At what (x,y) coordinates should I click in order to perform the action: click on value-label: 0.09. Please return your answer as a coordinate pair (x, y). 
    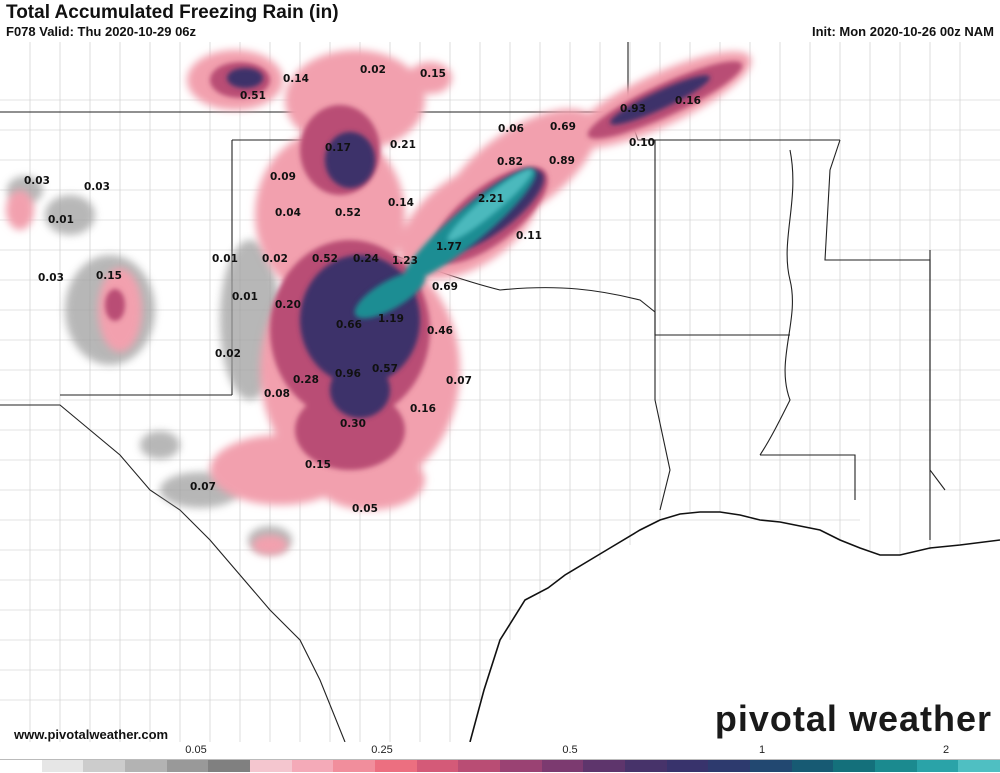
    Looking at the image, I should click on (283, 177).